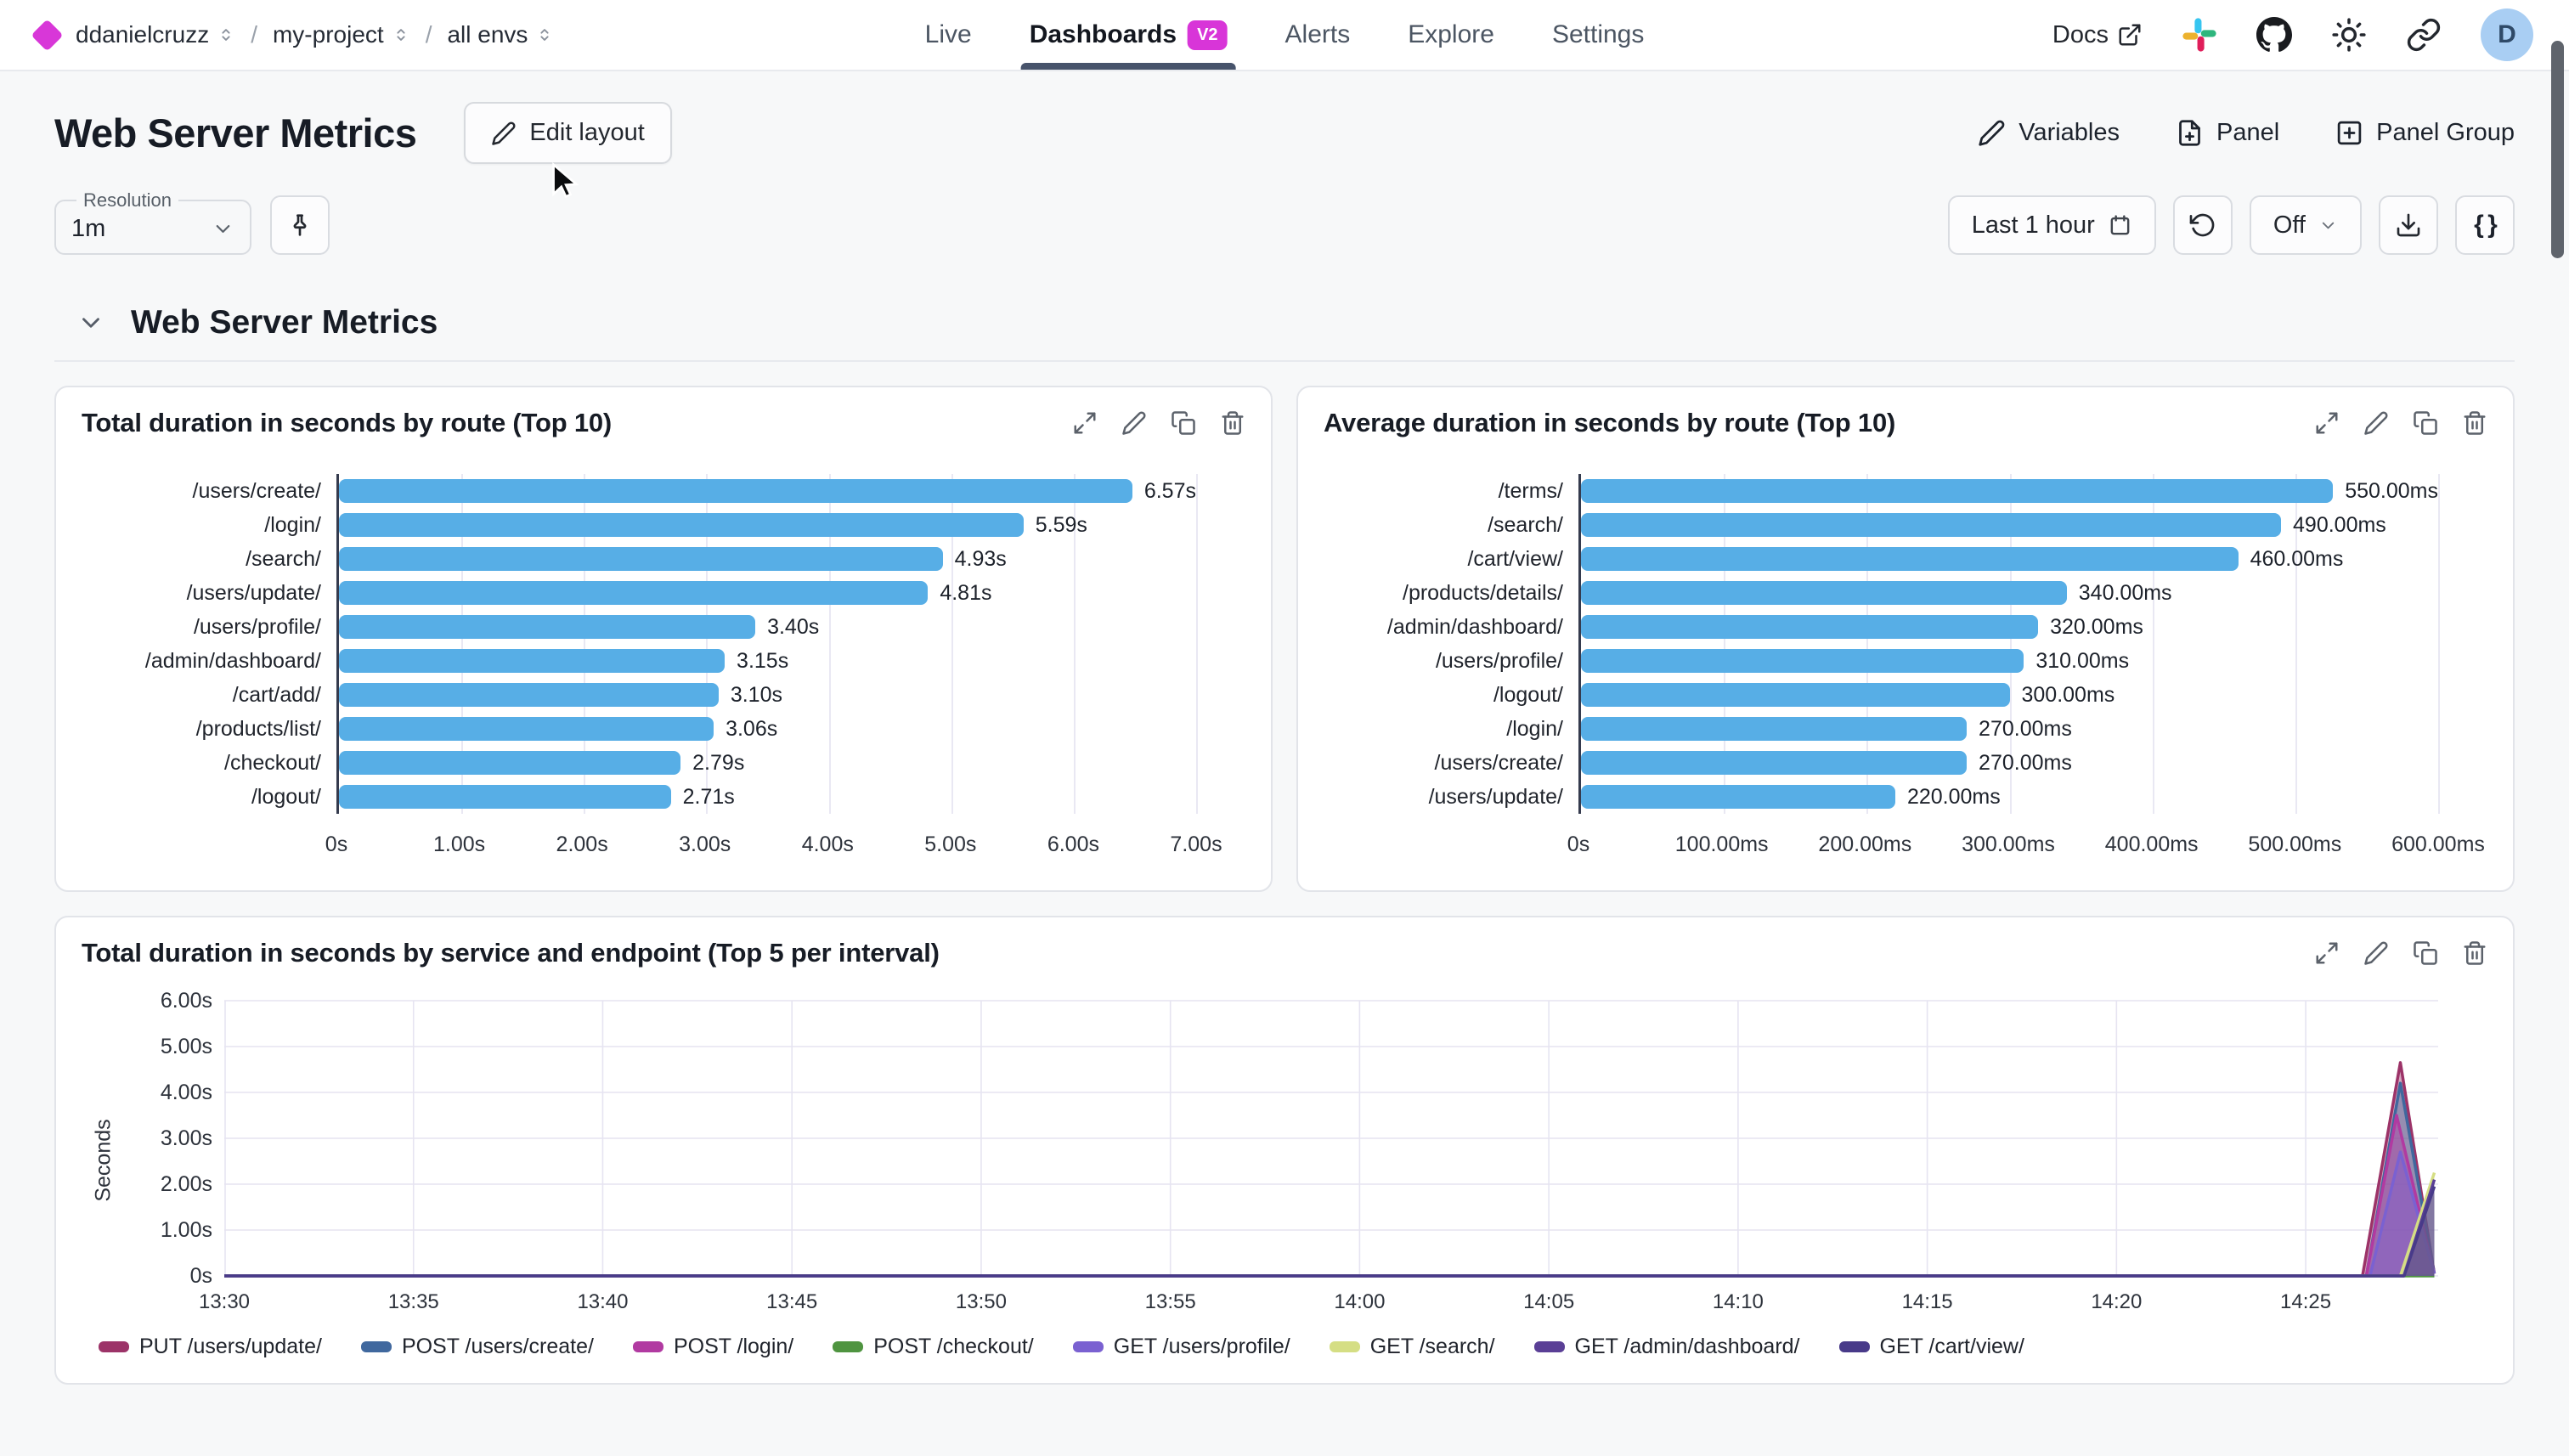  Describe the element at coordinates (934, 1347) in the screenshot. I see `legend-item: POST /checkout/` at that location.